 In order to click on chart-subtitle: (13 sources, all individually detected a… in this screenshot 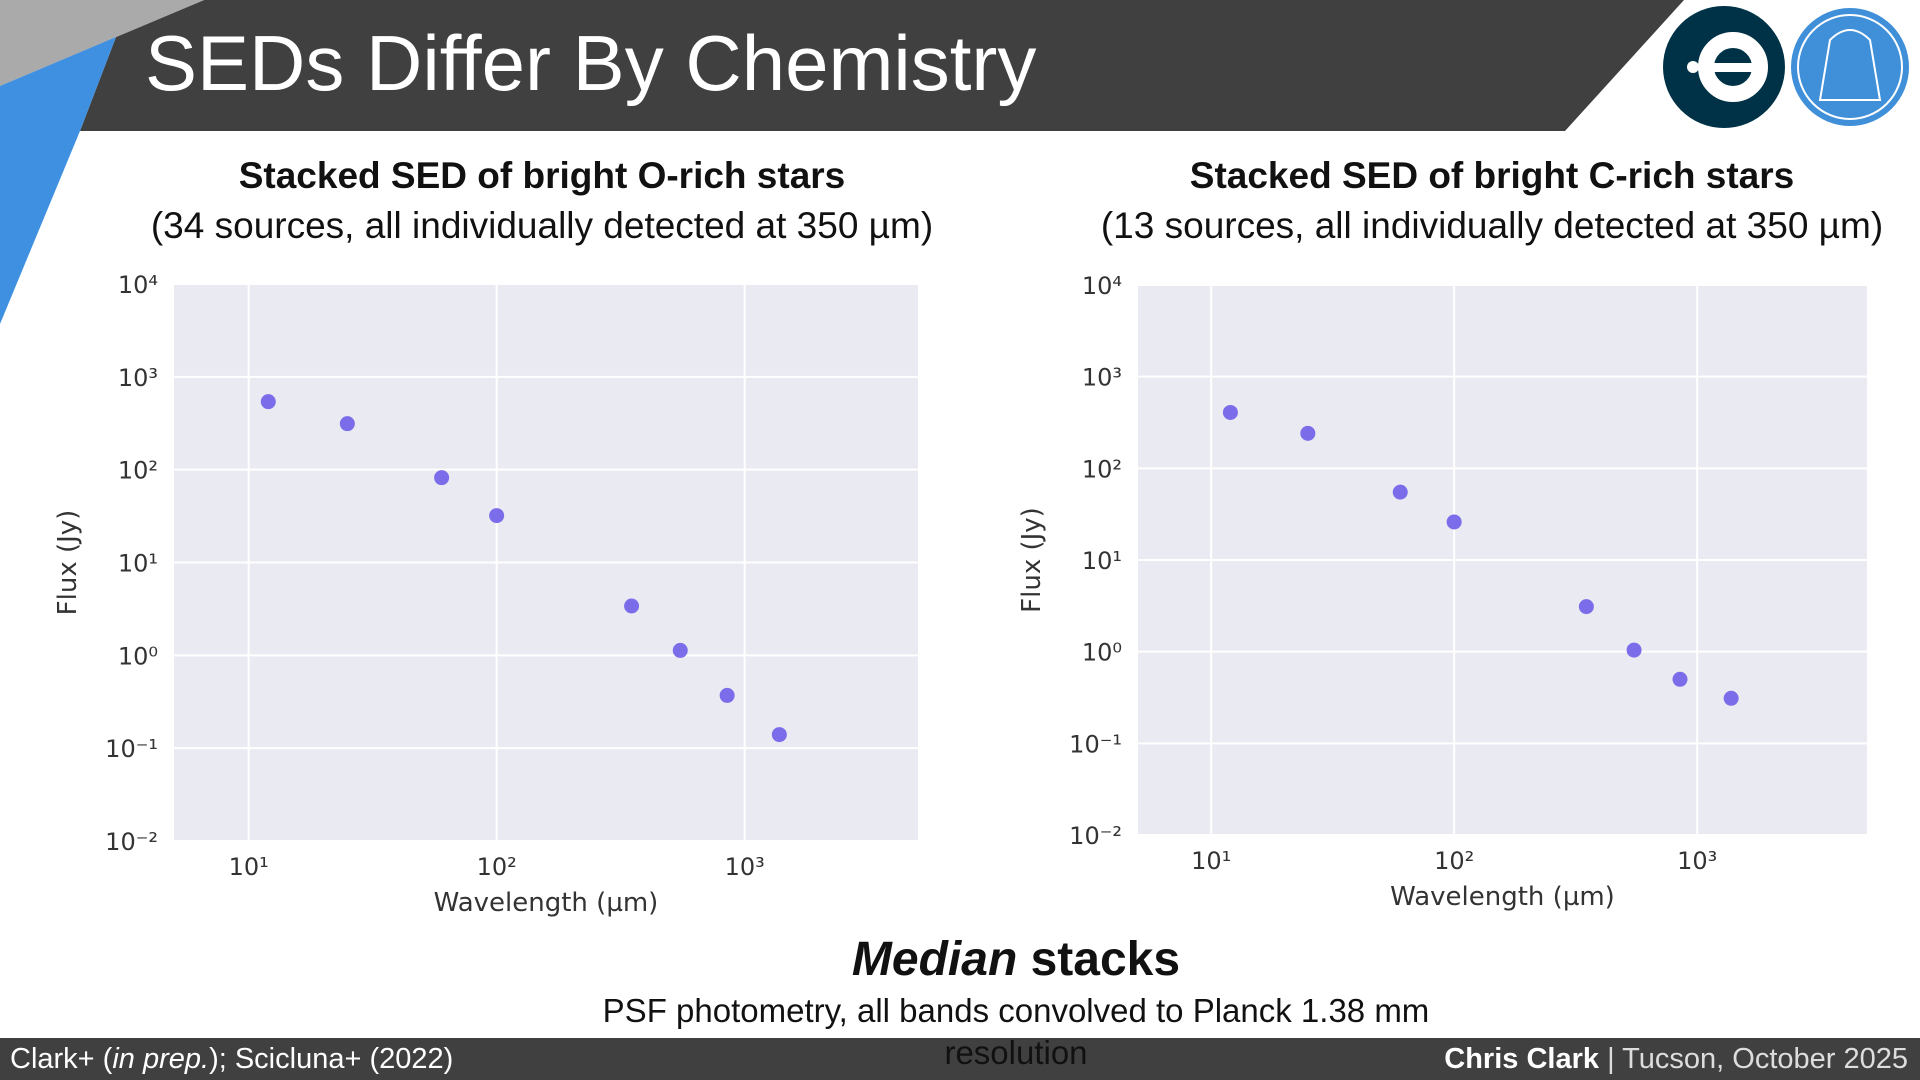, I will do `click(1492, 225)`.